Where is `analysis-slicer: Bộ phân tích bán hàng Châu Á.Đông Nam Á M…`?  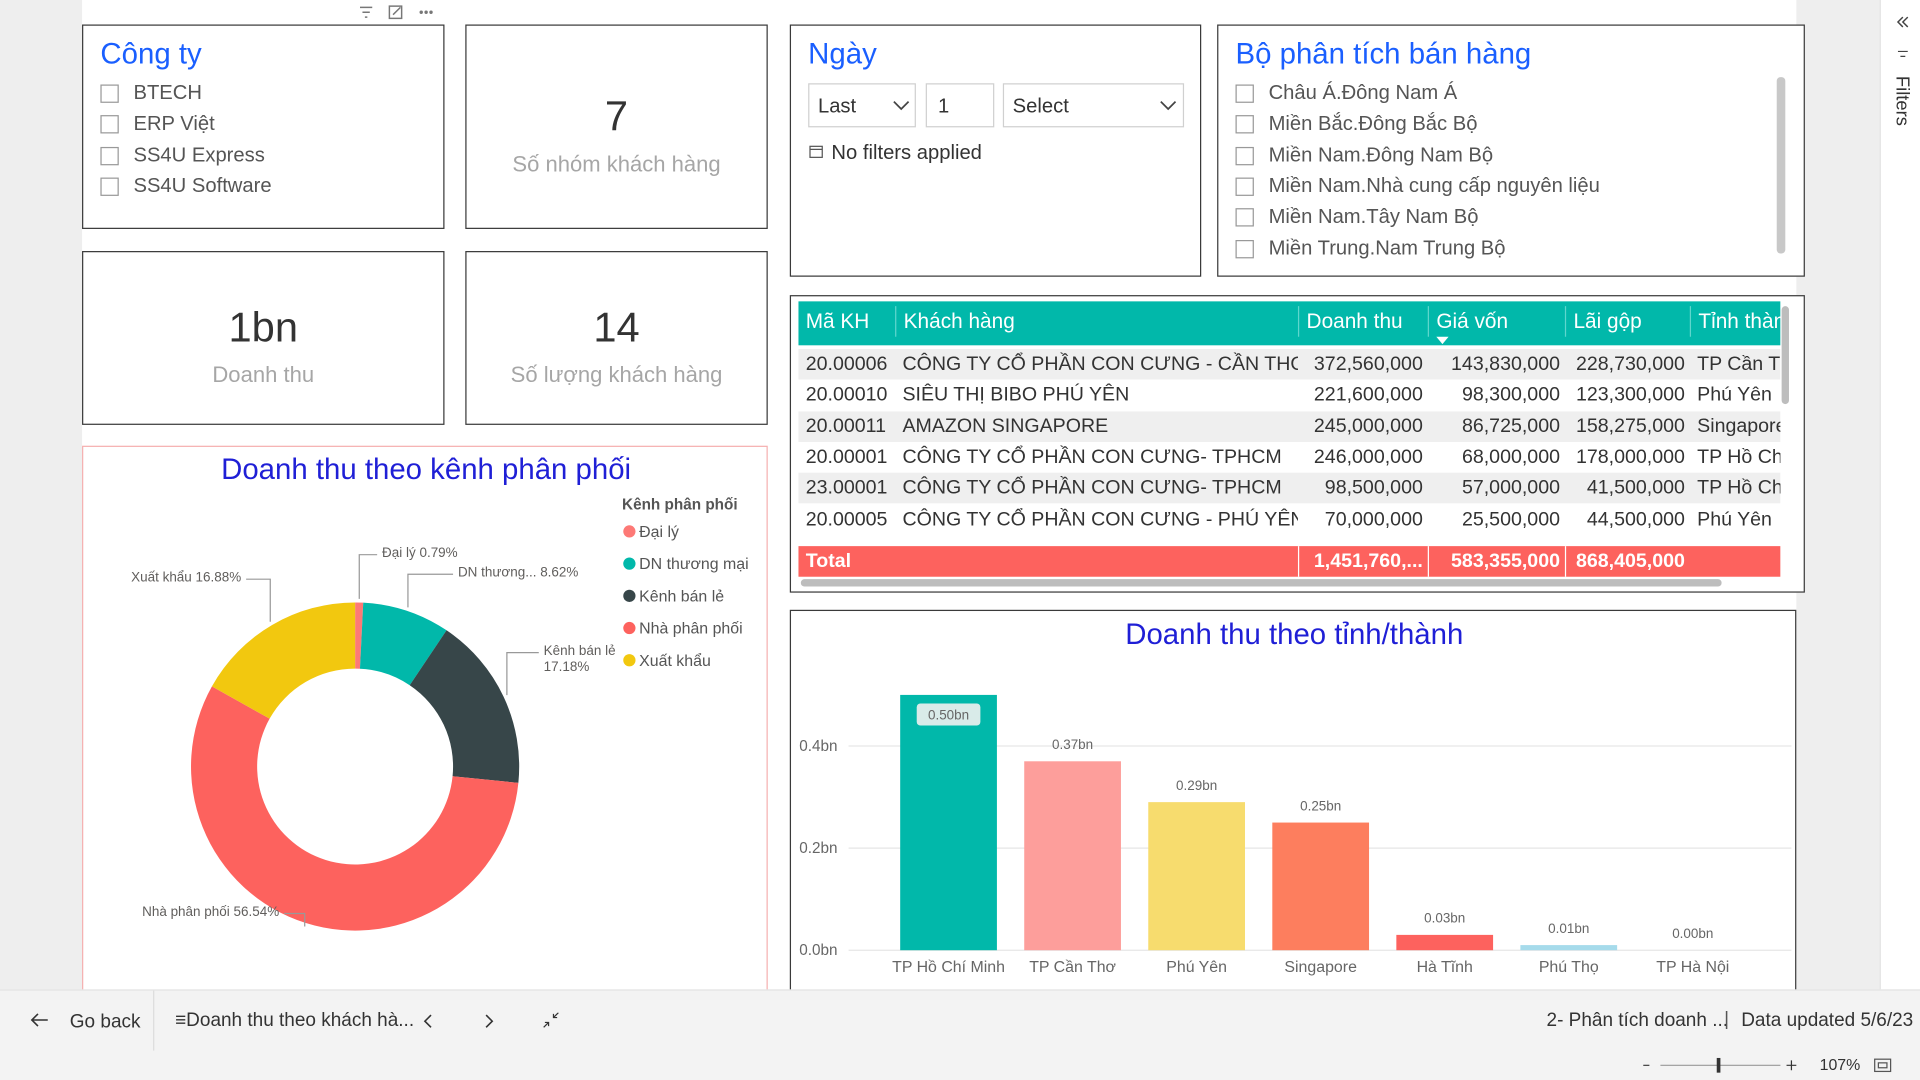 analysis-slicer: Bộ phân tích bán hàng Châu Á.Đông Nam Á M… is located at coordinates (1511, 150).